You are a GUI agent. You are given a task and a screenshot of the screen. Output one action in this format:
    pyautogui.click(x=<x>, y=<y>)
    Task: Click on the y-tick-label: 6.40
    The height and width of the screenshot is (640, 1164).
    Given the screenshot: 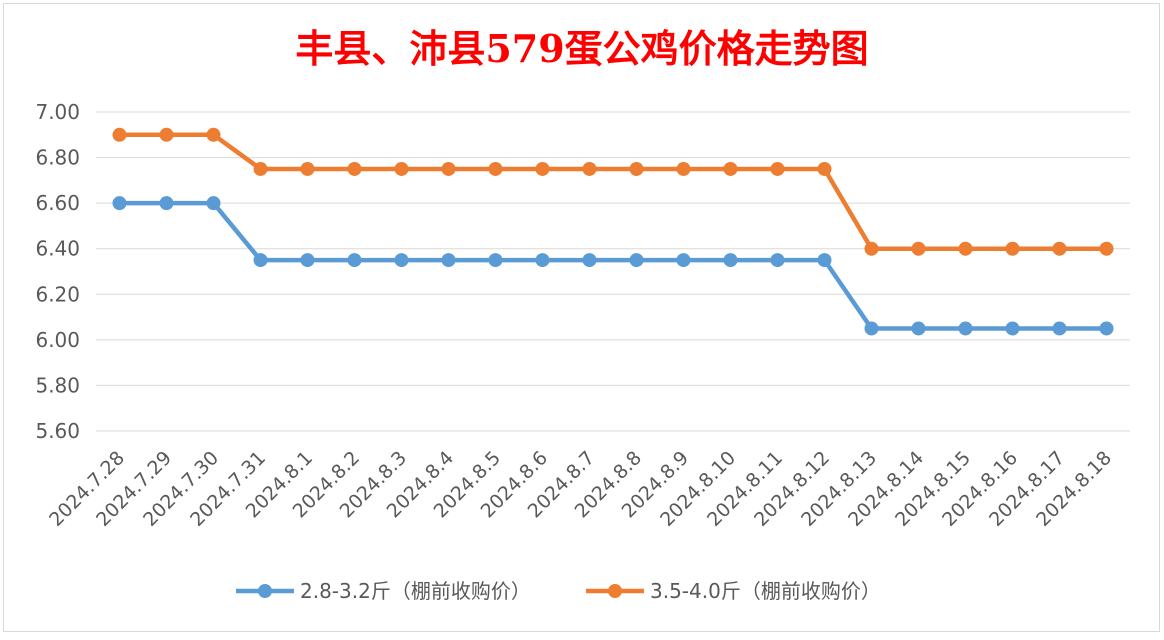 What is the action you would take?
    pyautogui.click(x=57, y=249)
    